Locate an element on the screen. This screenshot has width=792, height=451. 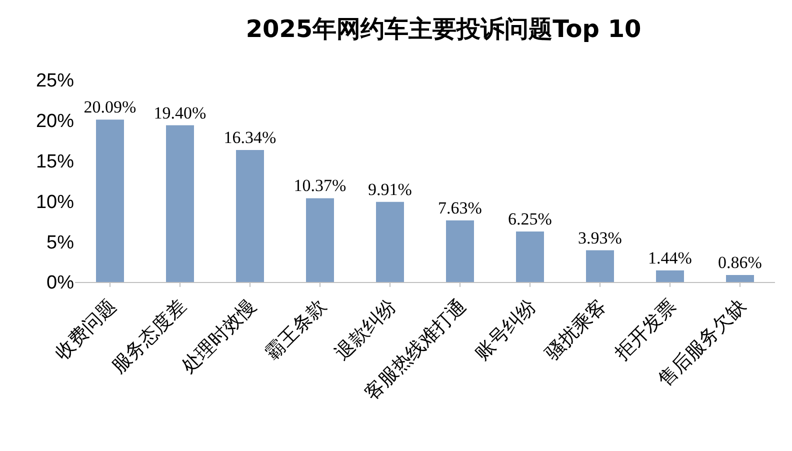
data-label: 19.40% is located at coordinates (180, 112).